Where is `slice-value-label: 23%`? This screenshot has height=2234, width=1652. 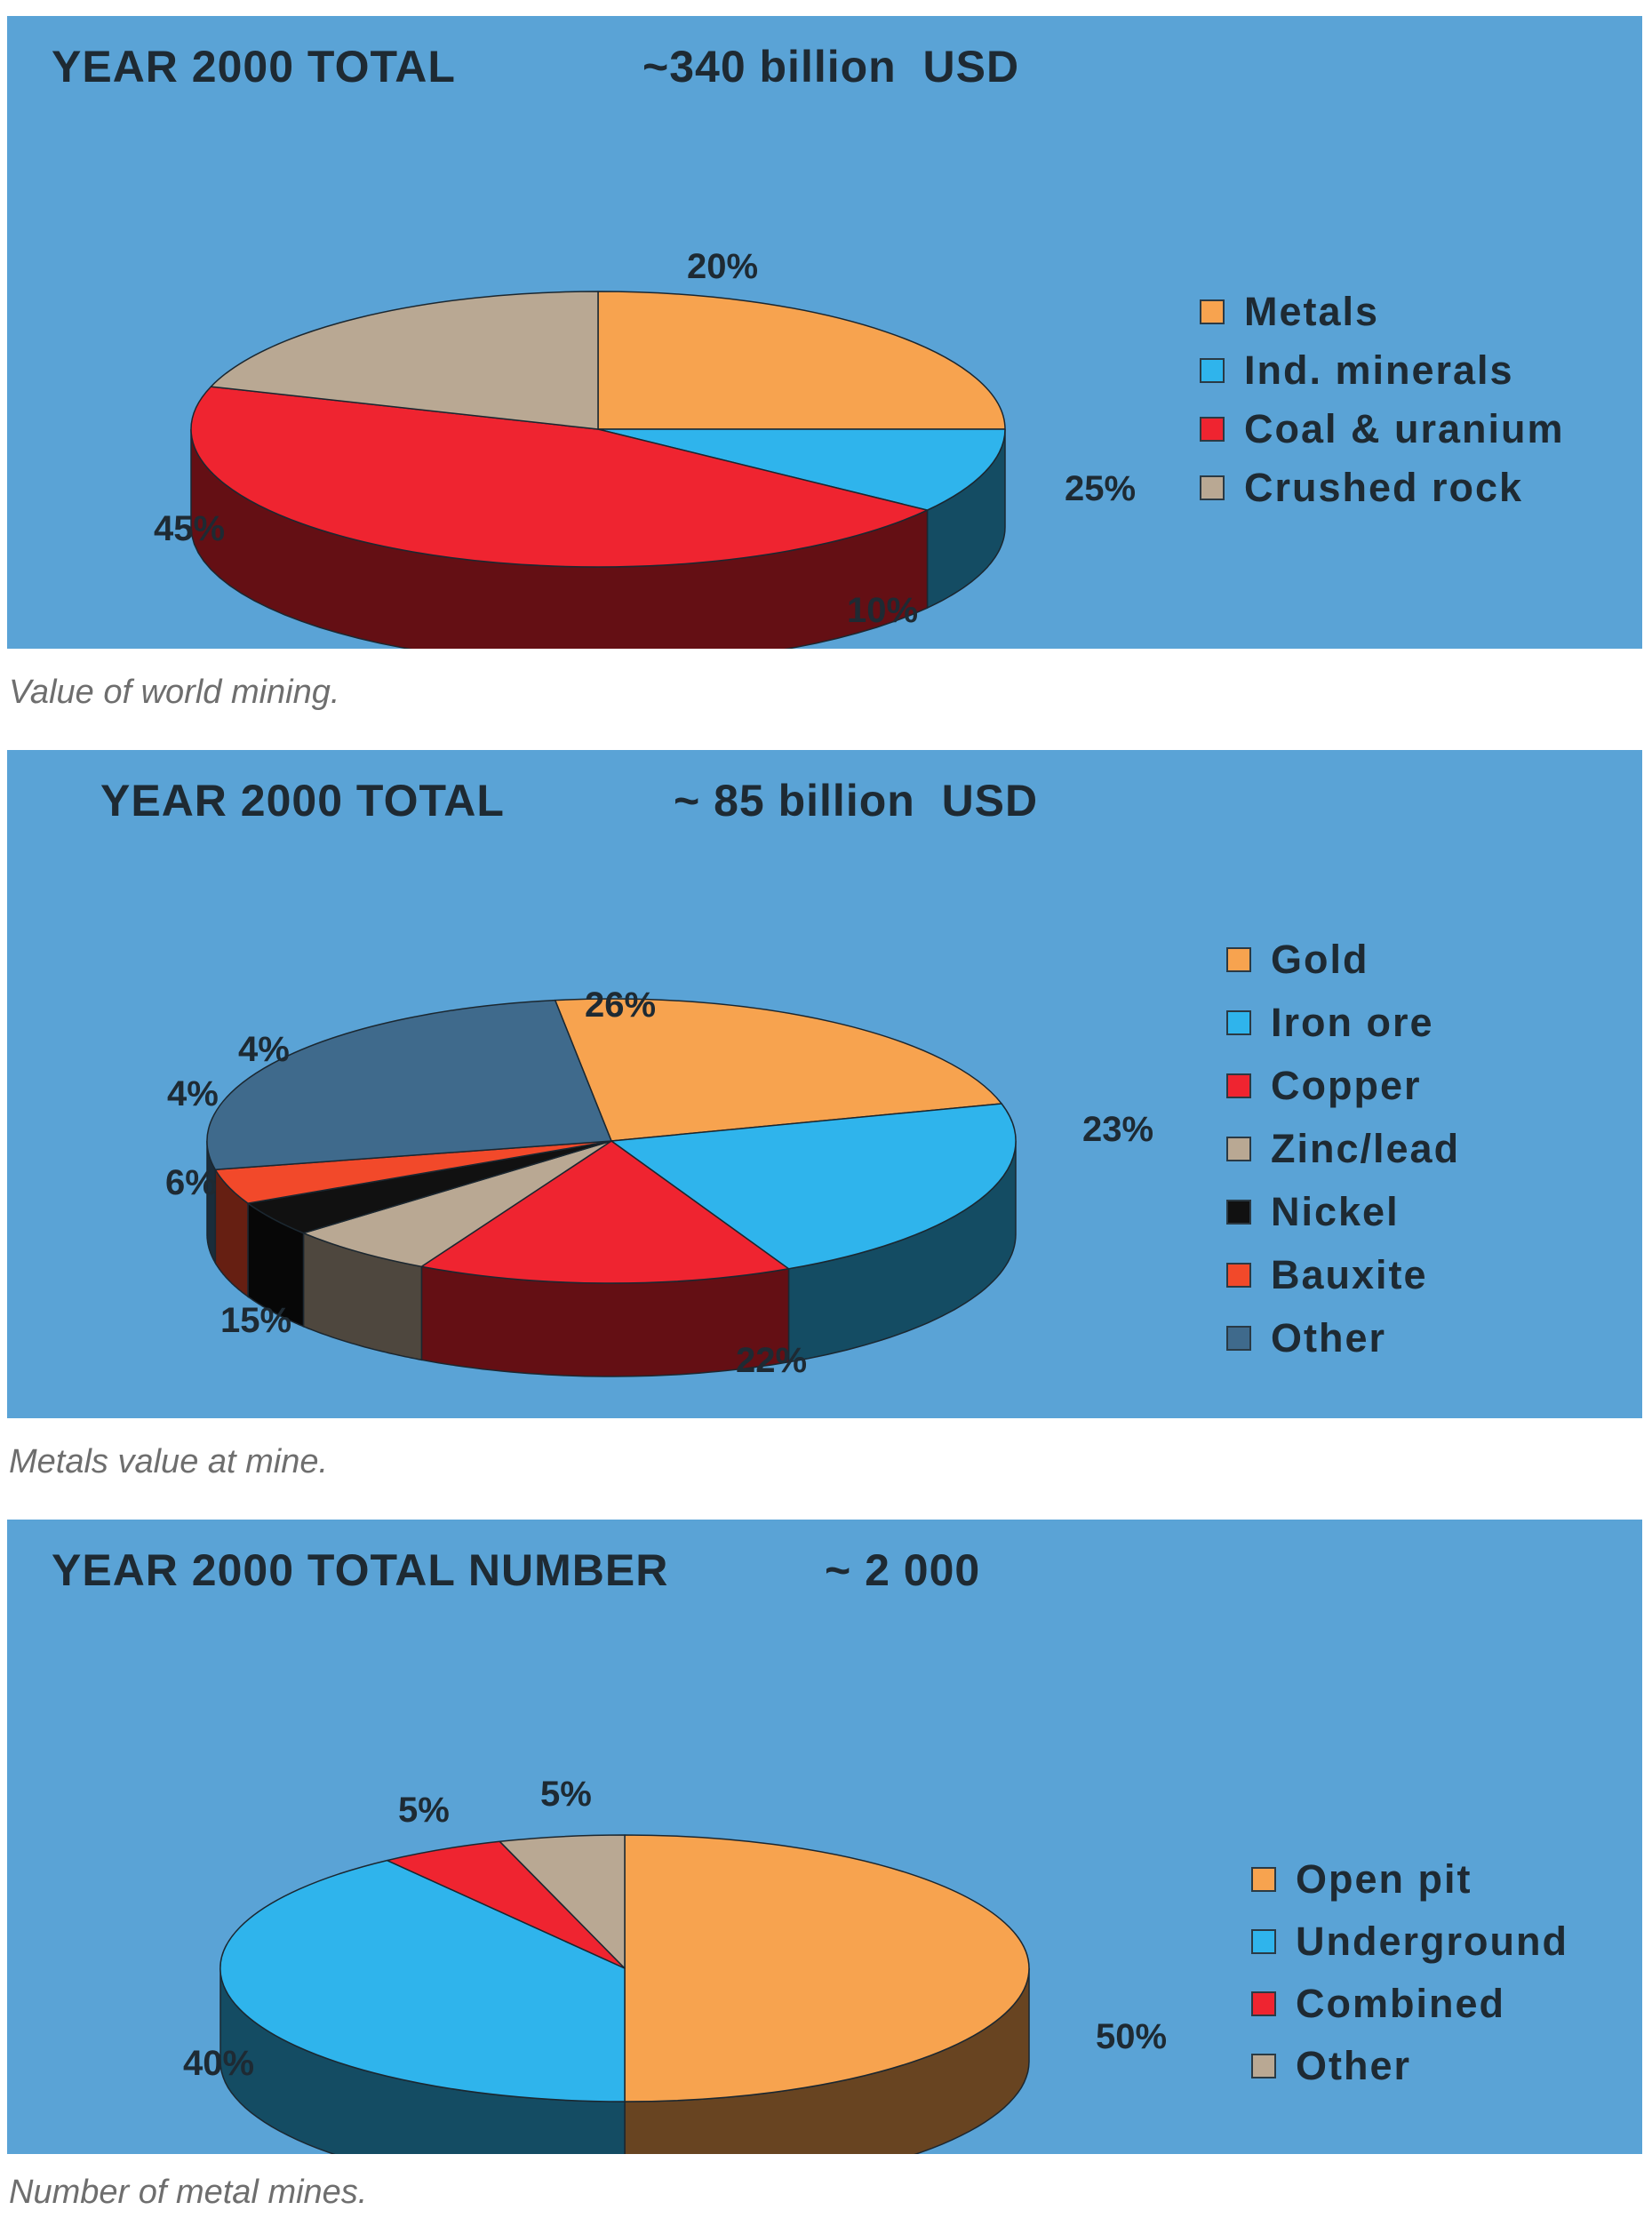 slice-value-label: 23% is located at coordinates (1117, 1129).